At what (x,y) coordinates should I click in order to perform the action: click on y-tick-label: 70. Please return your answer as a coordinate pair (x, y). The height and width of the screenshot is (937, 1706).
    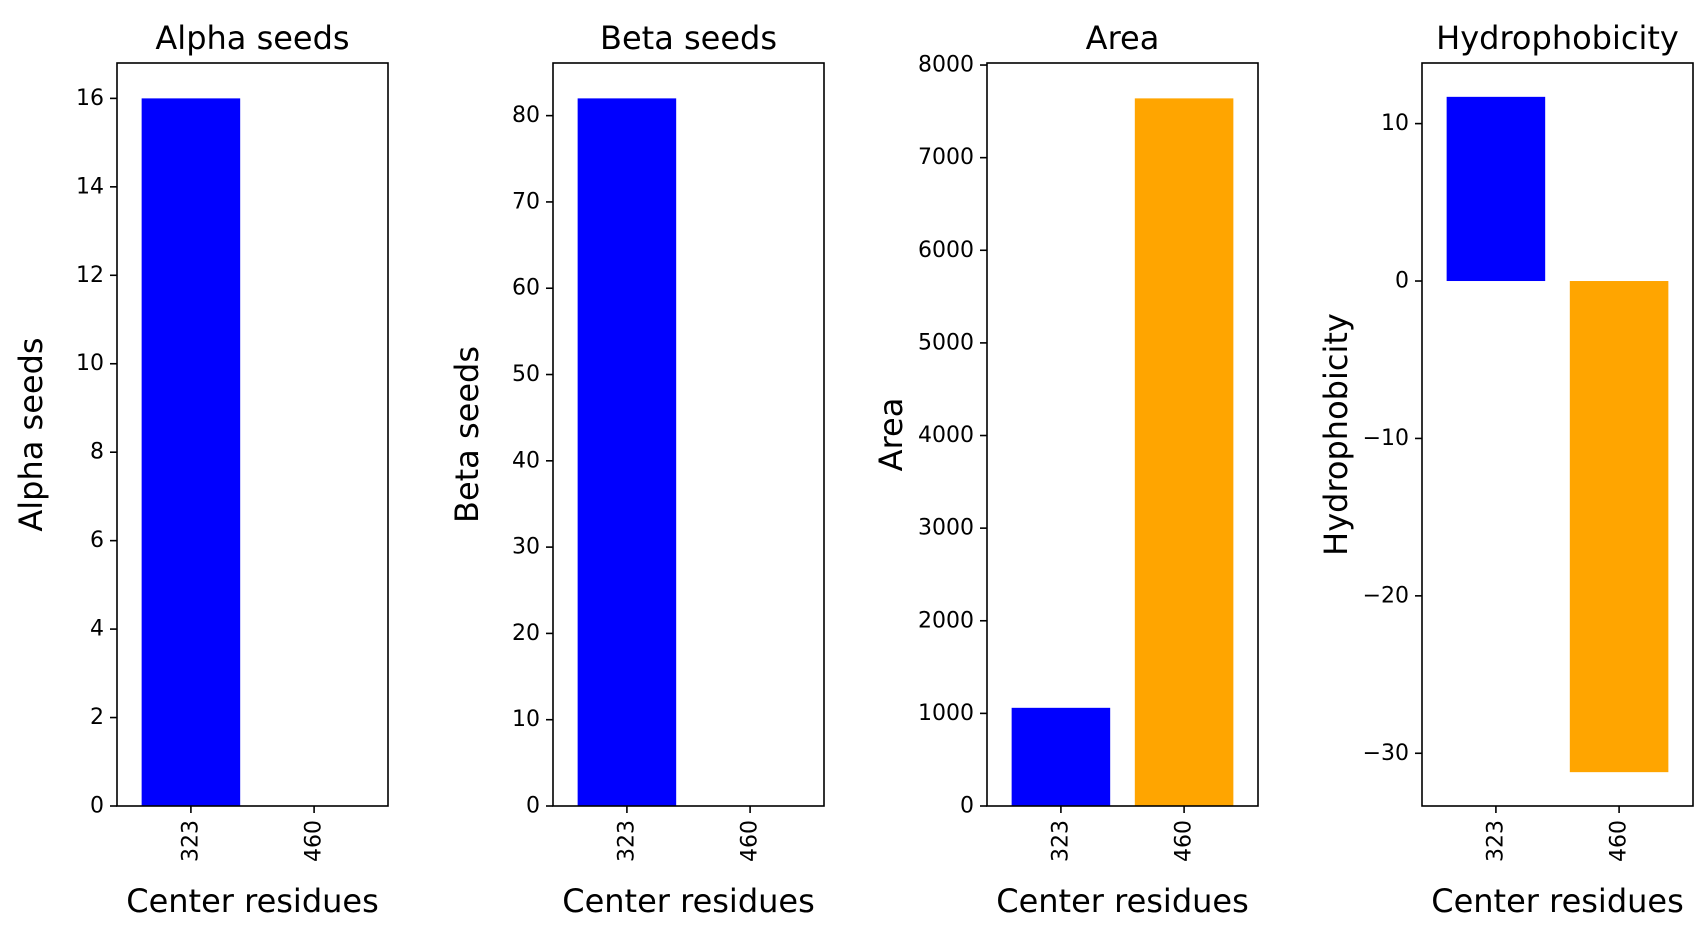
    Looking at the image, I should click on (526, 201).